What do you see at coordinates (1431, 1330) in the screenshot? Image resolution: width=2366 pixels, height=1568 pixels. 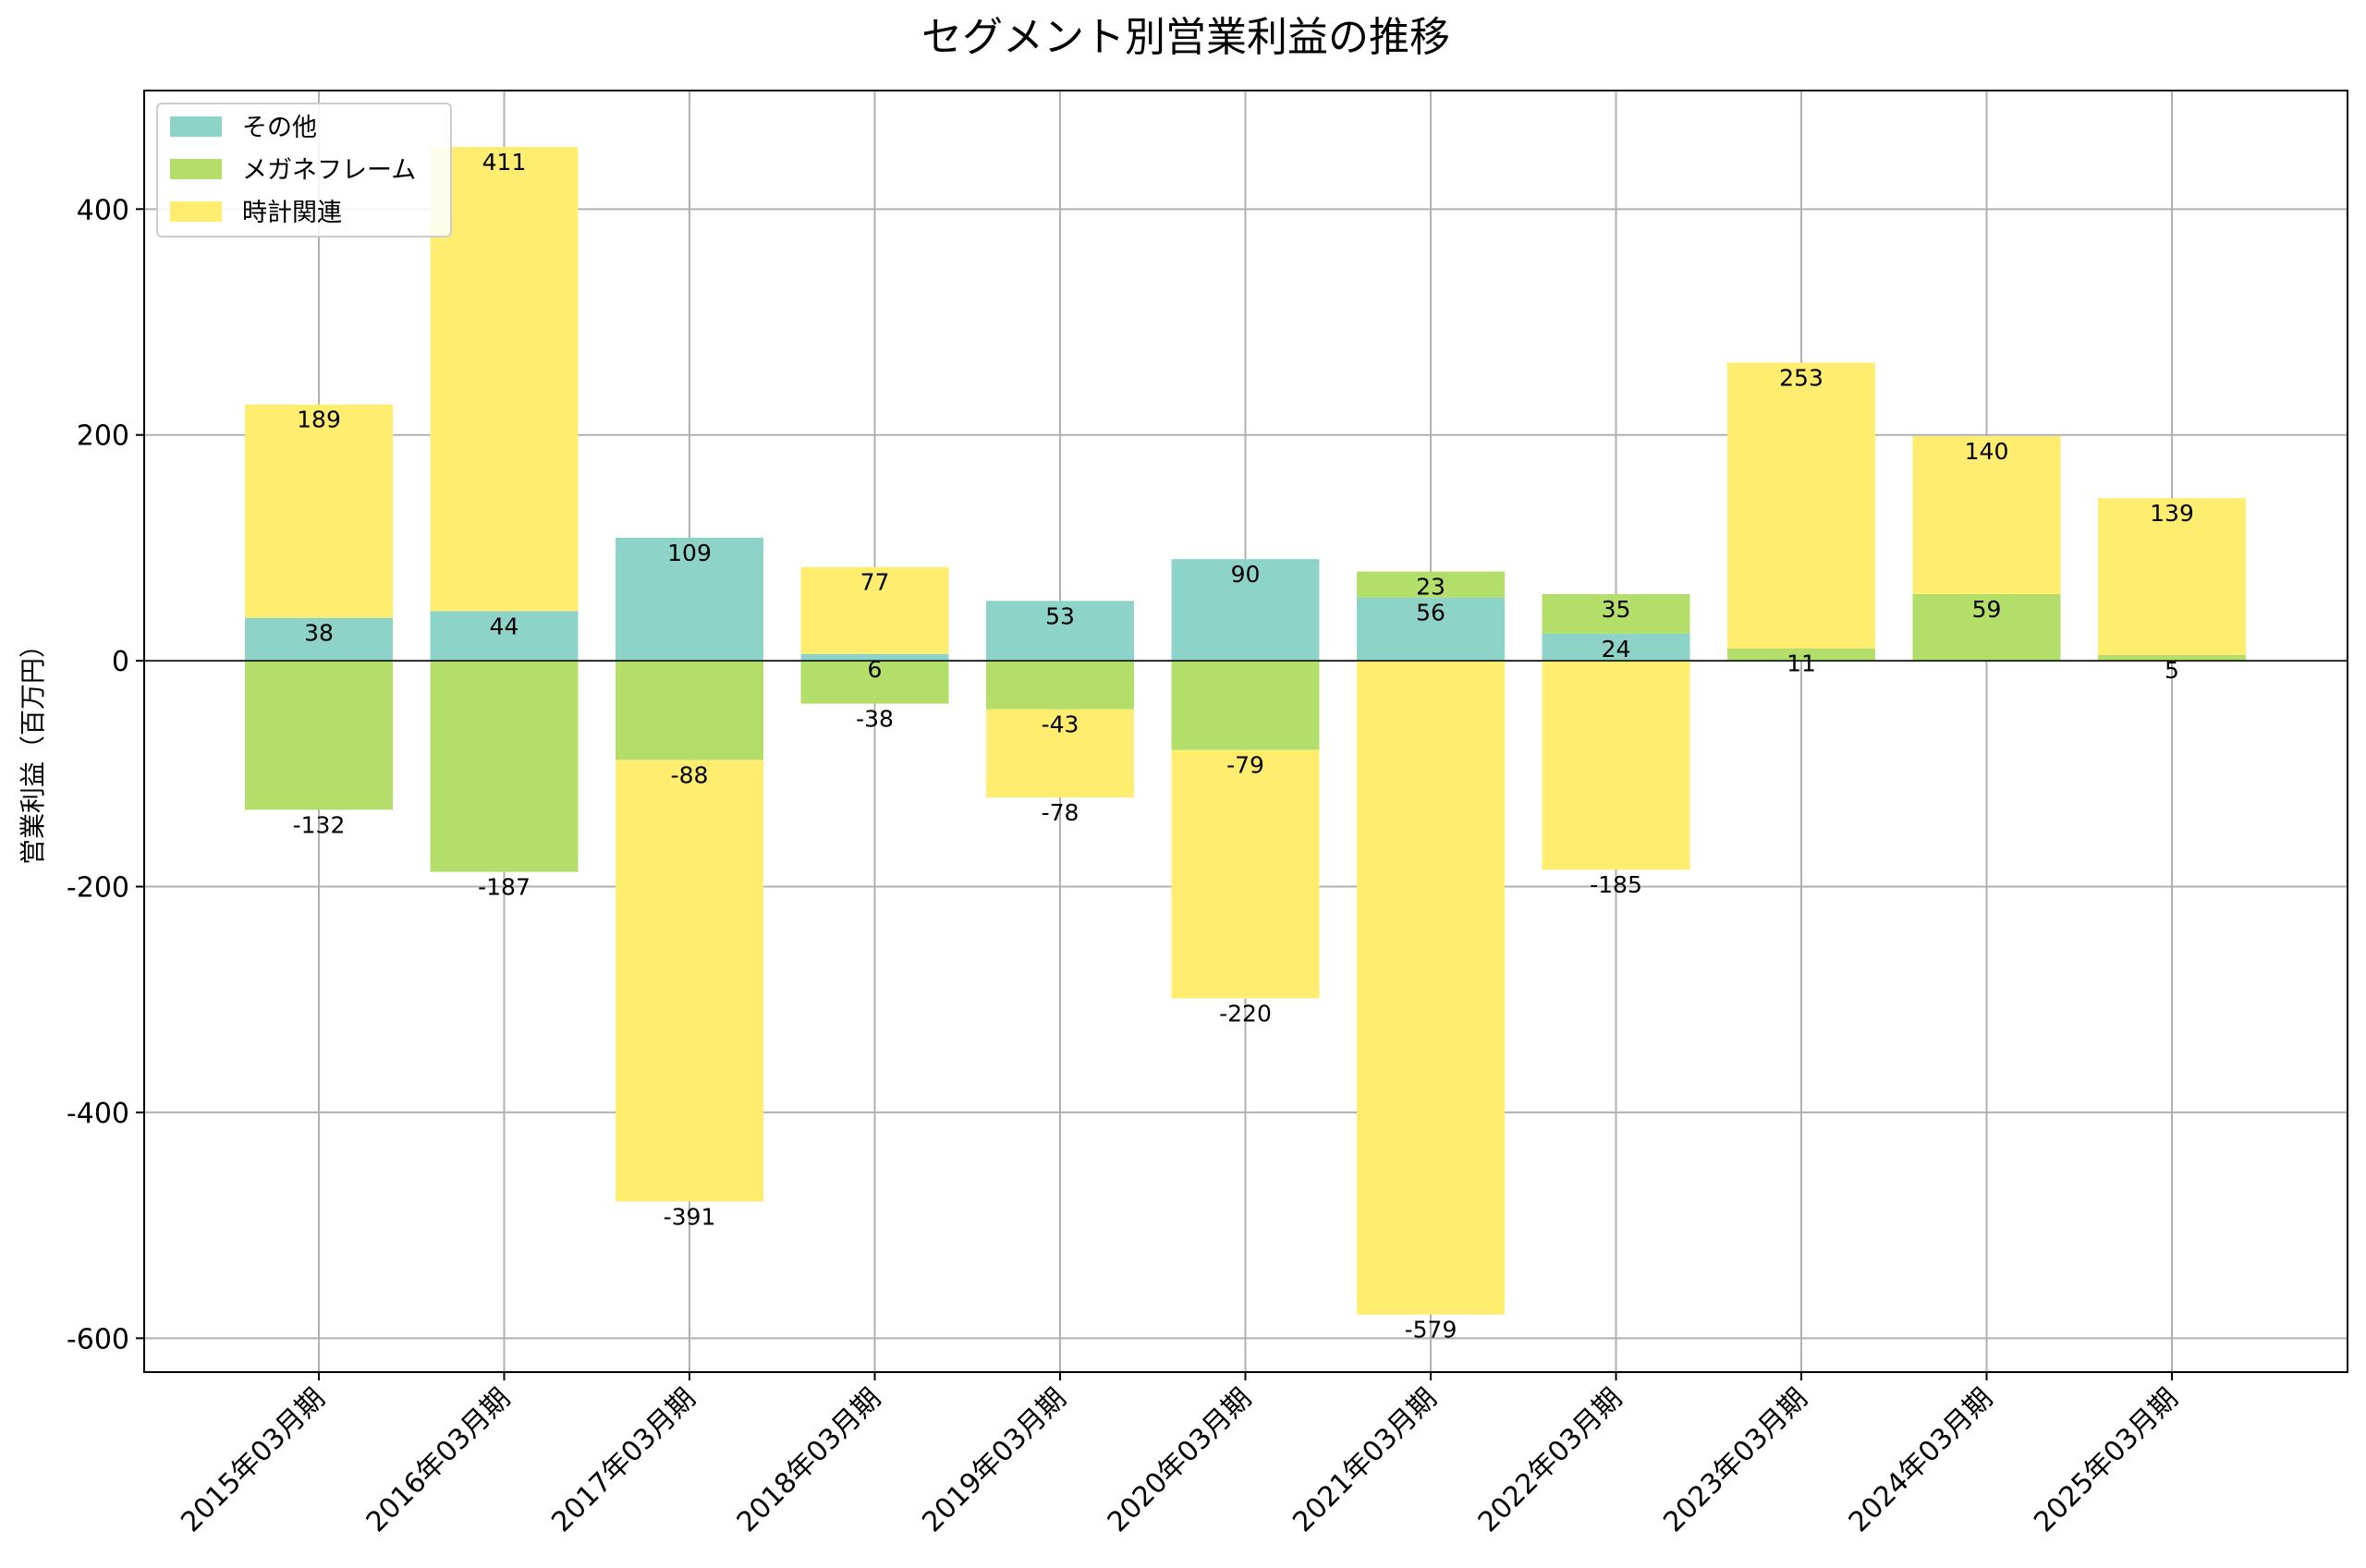 I see `data-label: -579` at bounding box center [1431, 1330].